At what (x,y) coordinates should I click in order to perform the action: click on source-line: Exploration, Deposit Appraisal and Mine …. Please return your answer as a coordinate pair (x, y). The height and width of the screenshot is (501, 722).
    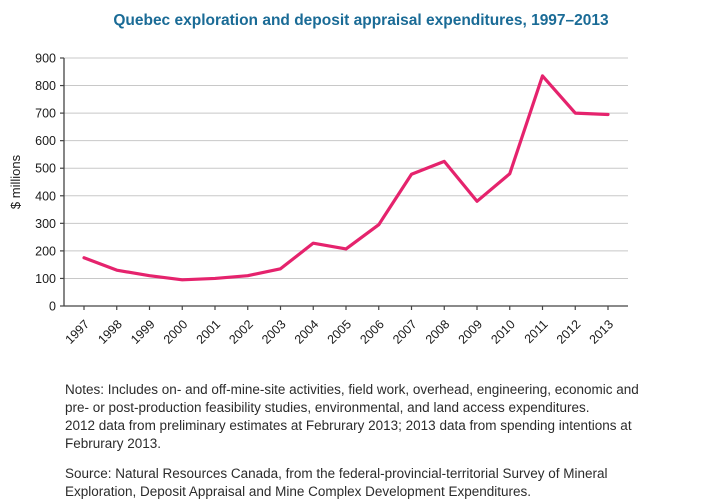
    Looking at the image, I should click on (298, 491).